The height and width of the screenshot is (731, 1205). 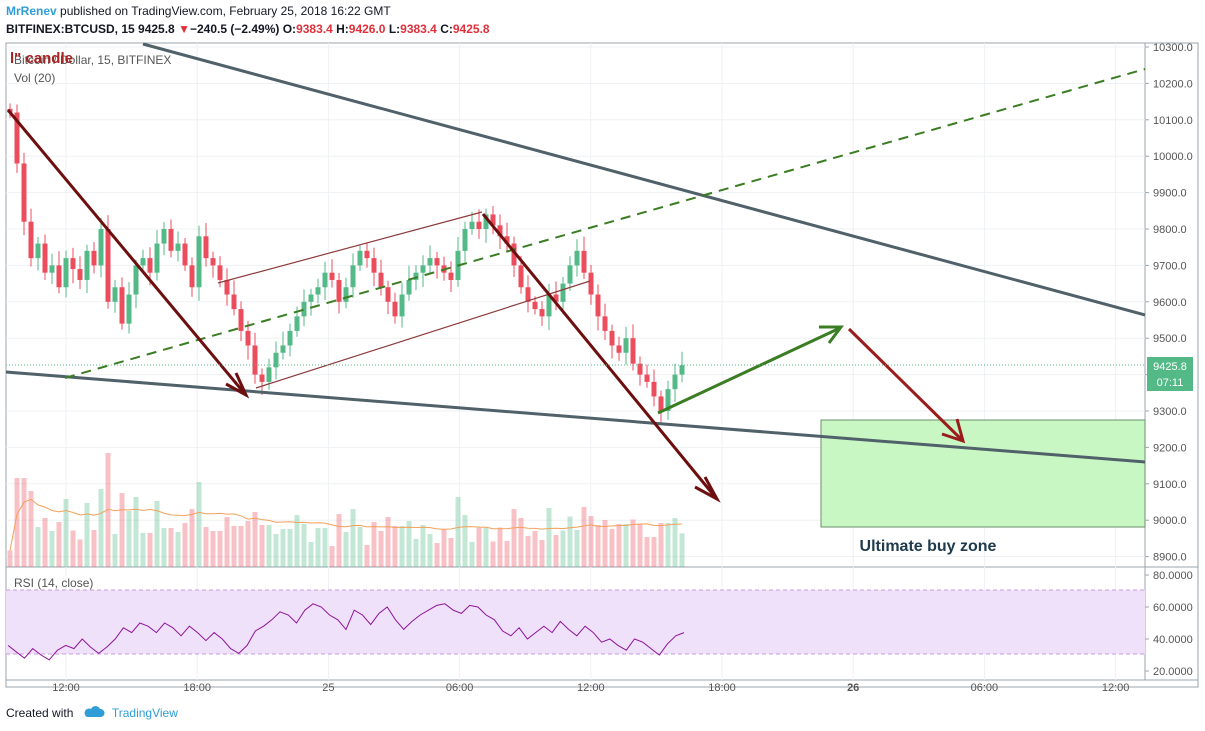 I want to click on high-label: H:, so click(x=342, y=29).